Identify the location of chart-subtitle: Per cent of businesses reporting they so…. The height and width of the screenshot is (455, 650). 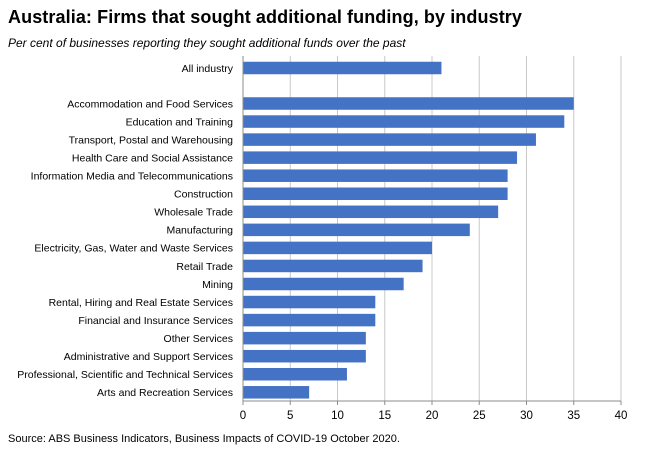
(207, 43).